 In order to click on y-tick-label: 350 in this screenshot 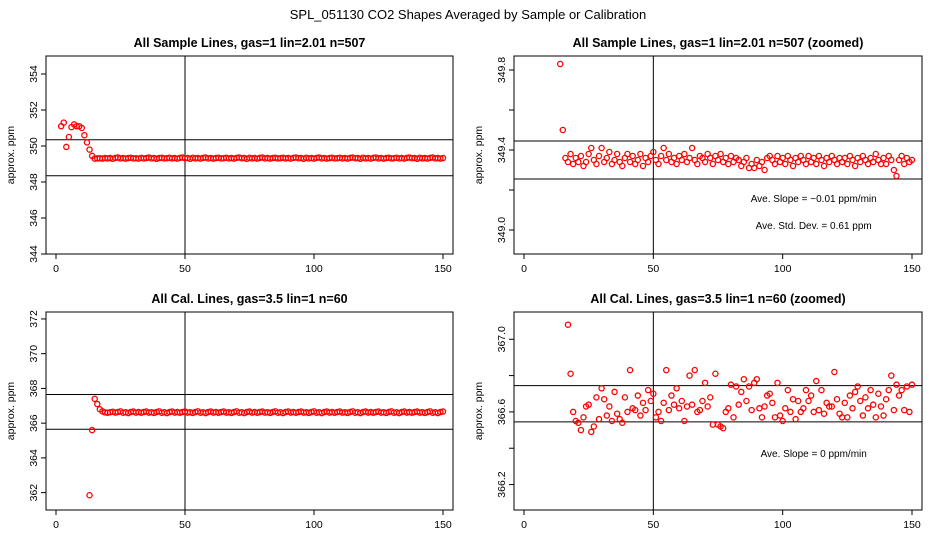, I will do `click(34, 146)`.